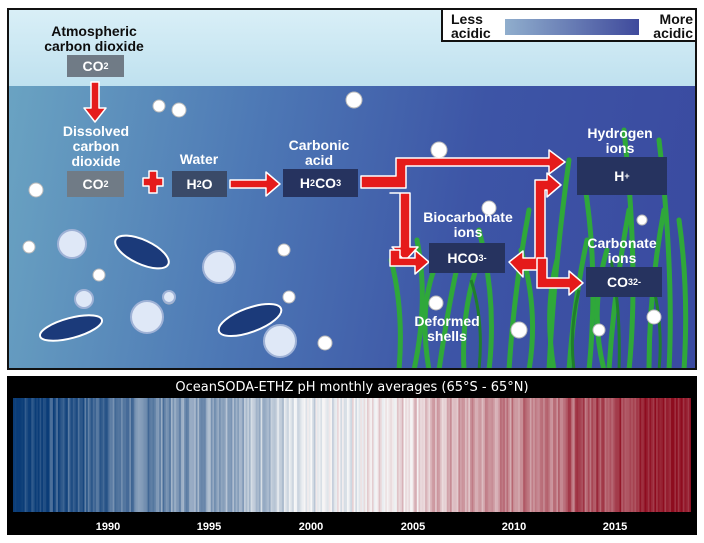  What do you see at coordinates (95, 184) in the screenshot?
I see `dissolved-co2-box: CO 2` at bounding box center [95, 184].